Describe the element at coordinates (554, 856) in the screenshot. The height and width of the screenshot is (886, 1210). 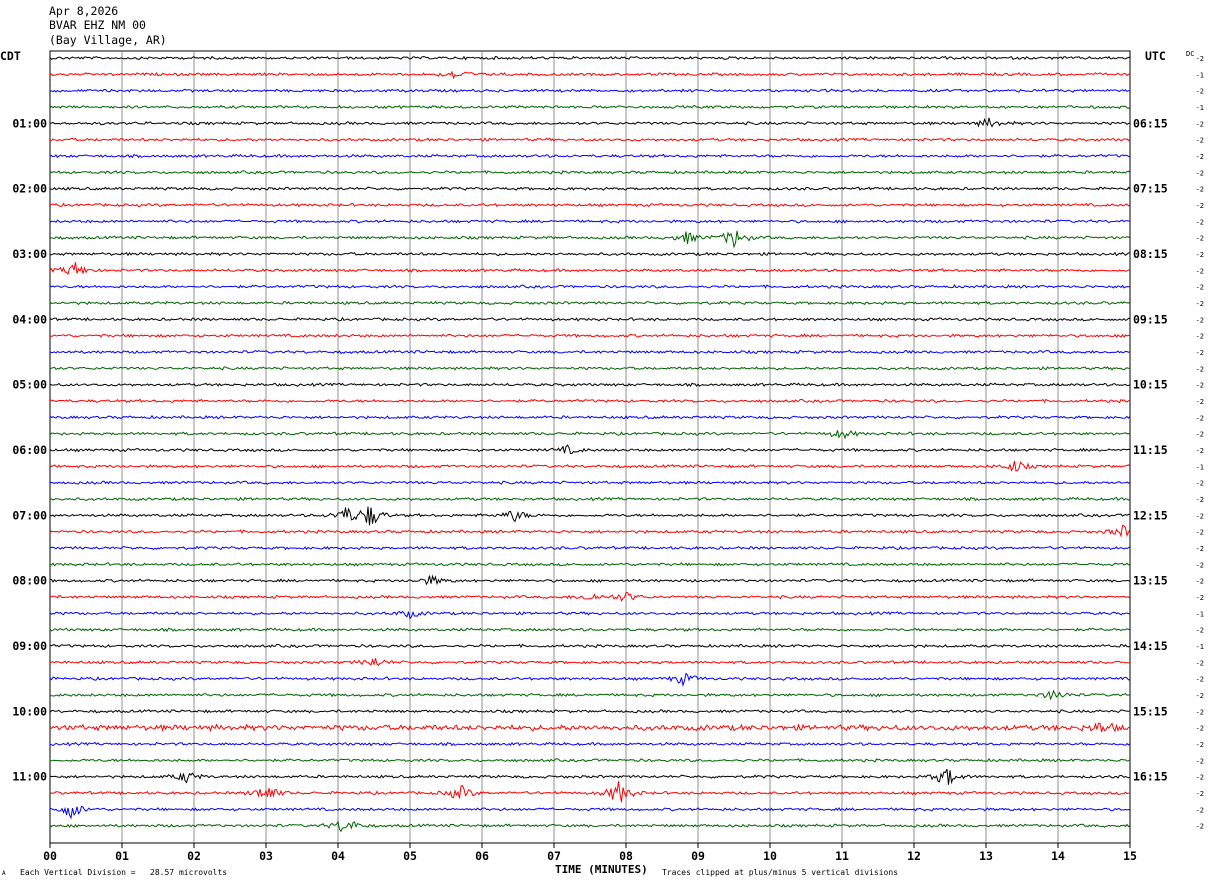
I see `x-tick-label: 07` at that location.